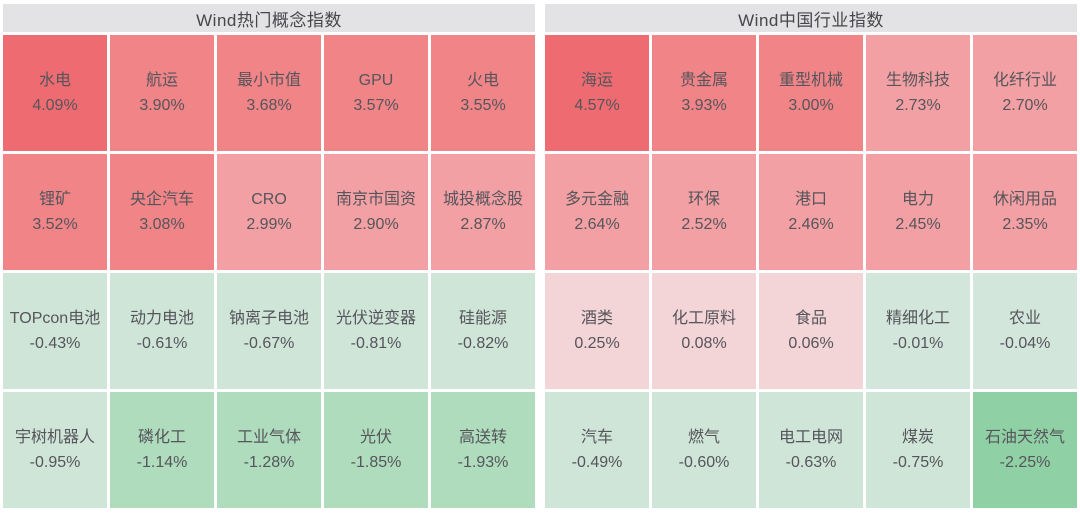  Describe the element at coordinates (482, 199) in the screenshot. I see `index-name: 城投概念股` at that location.